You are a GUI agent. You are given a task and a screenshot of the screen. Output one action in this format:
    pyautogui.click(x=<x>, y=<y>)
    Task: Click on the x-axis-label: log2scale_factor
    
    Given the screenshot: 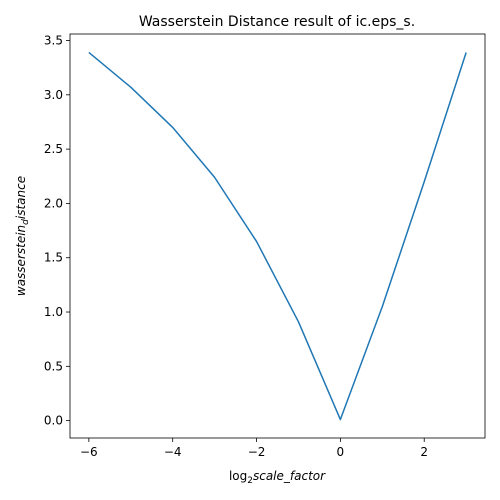 What is the action you would take?
    pyautogui.click(x=277, y=477)
    